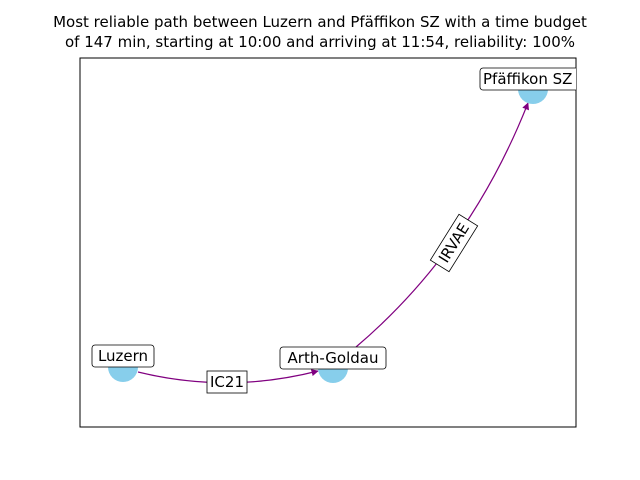 The width and height of the screenshot is (640, 480). I want to click on edge-label-ic21: IC21, so click(227, 382).